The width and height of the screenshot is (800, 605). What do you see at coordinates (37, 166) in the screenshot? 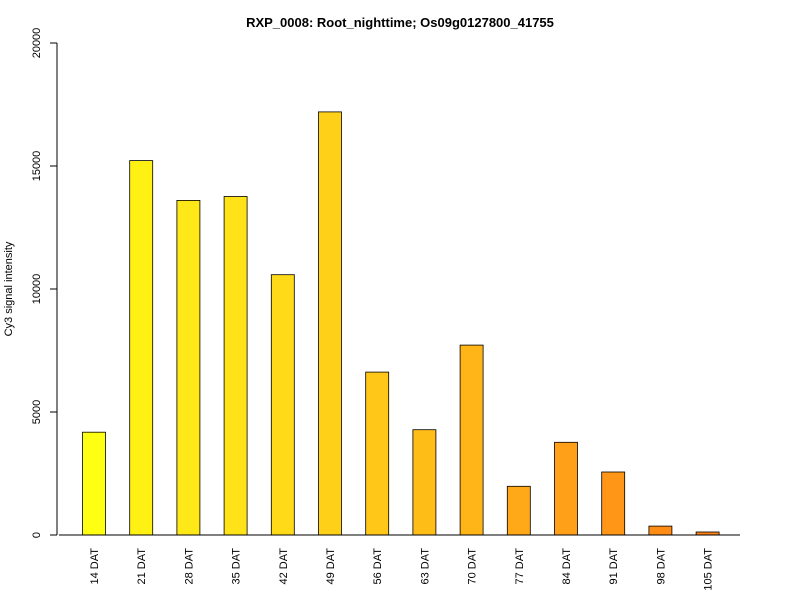
I see `y-tick-label: 15000` at bounding box center [37, 166].